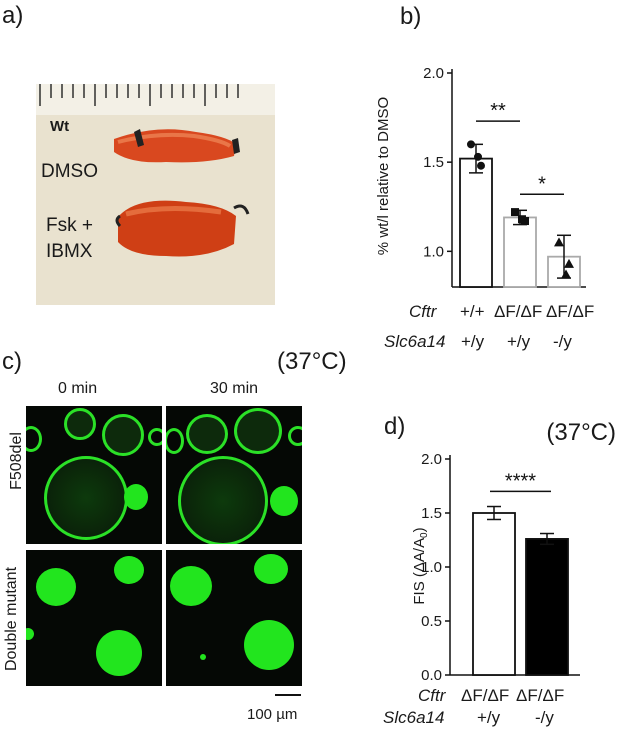  I want to click on b-cftr-label: Cftr, so click(423, 311).